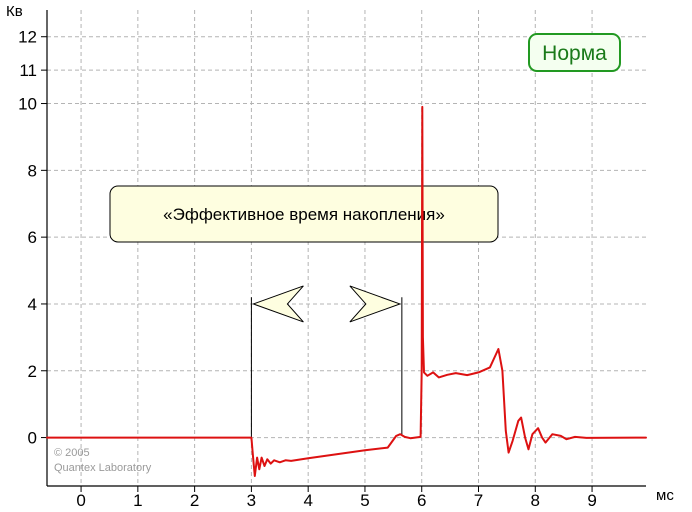  Describe the element at coordinates (137, 500) in the screenshot. I see `x-tick-label: 1` at that location.